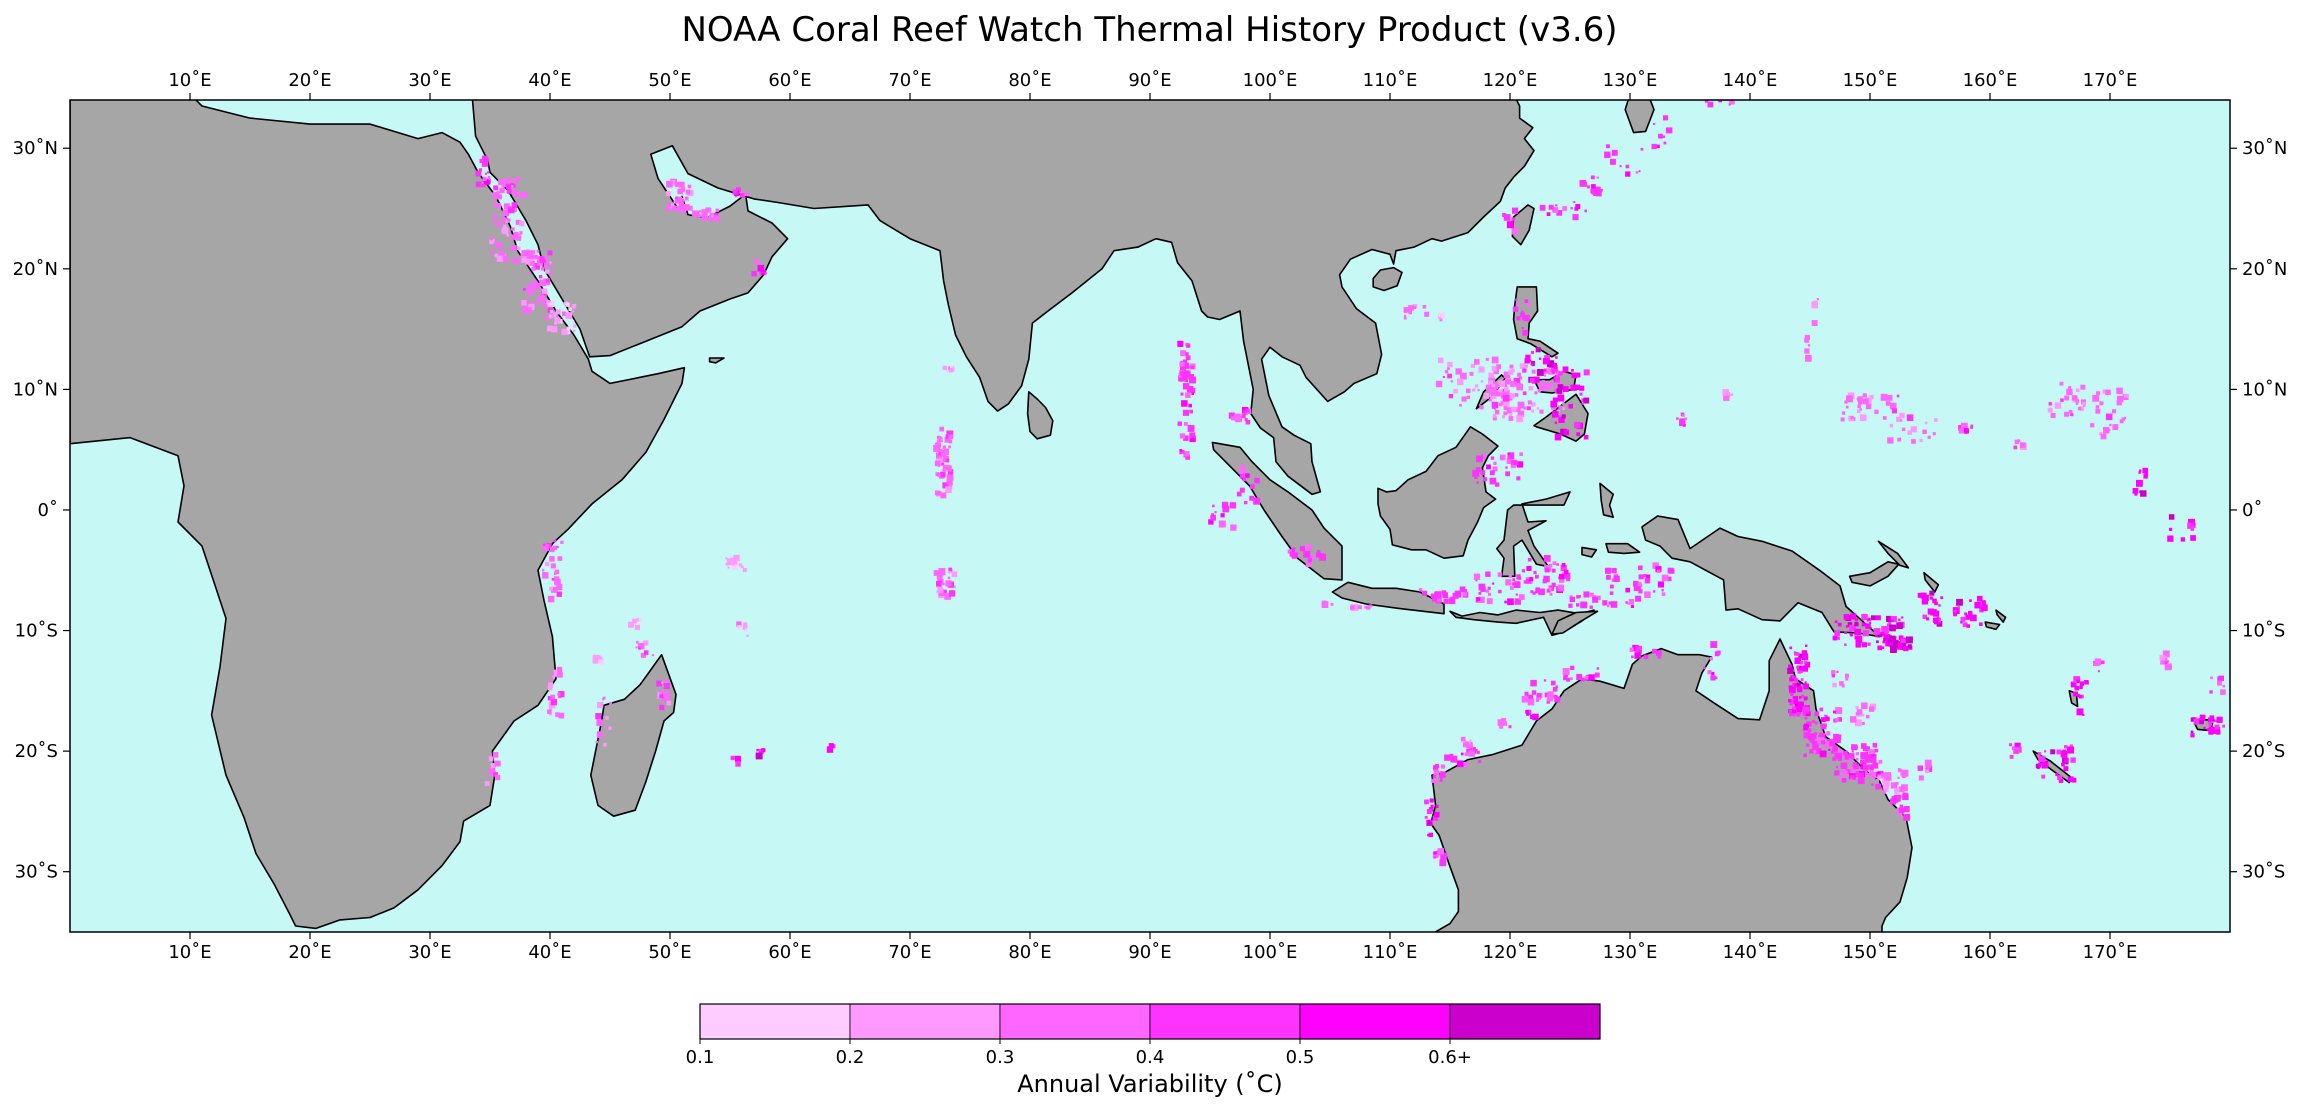 The image size is (2299, 1108). Describe the element at coordinates (1630, 80) in the screenshot. I see `lon-tick-label-top: 130˚E` at that location.